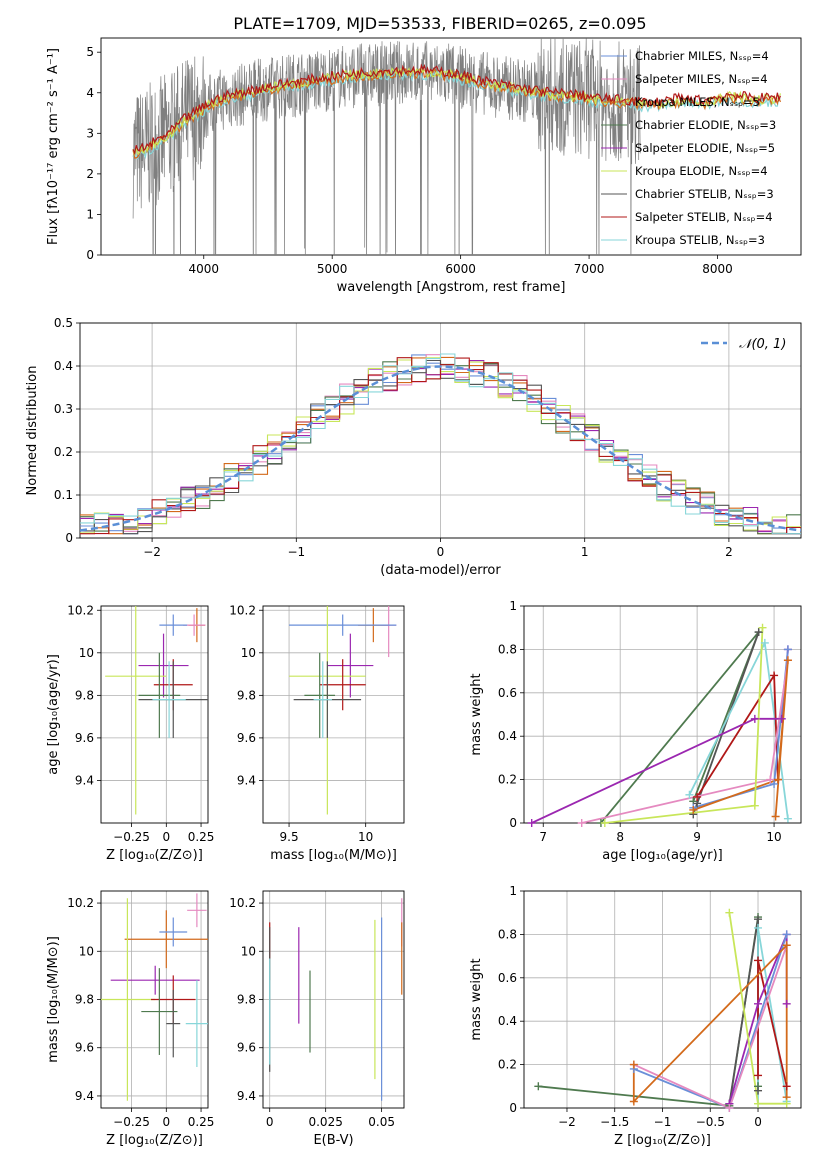 The height and width of the screenshot is (1170, 819). Describe the element at coordinates (662, 855) in the screenshot. I see `x-axis-label: age [log₁₀(age/yr)]` at that location.